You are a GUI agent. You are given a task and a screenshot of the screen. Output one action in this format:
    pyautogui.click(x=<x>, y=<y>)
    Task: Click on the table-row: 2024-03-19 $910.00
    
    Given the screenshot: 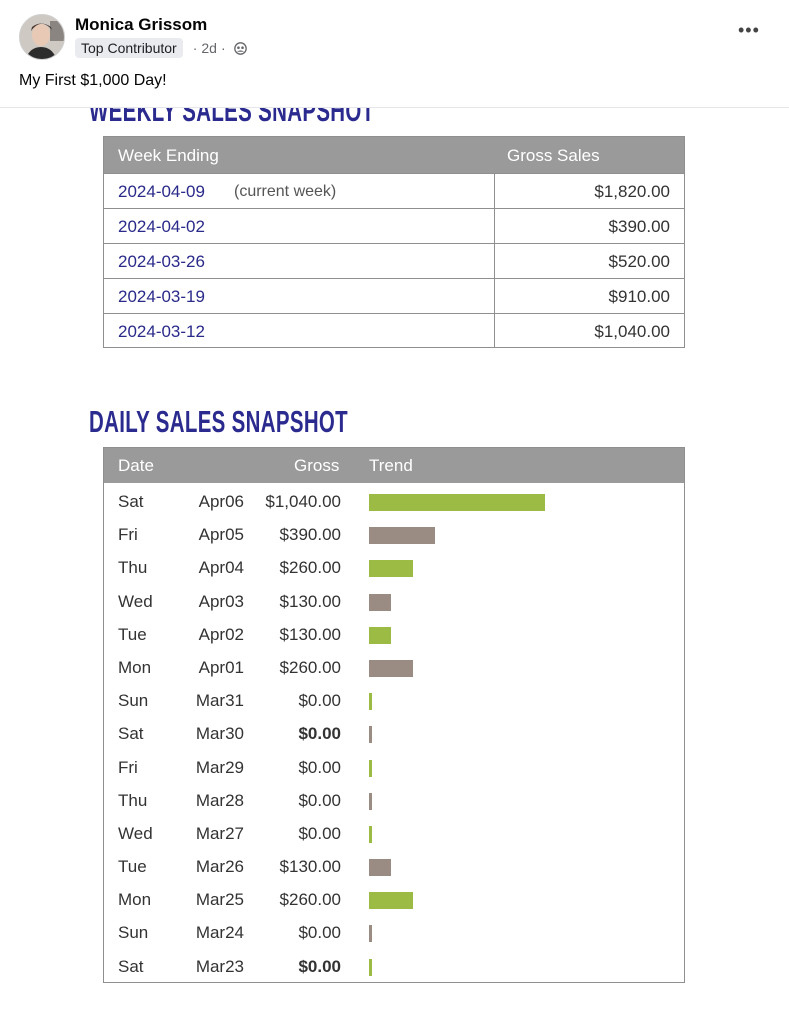 What is the action you would take?
    pyautogui.click(x=394, y=295)
    